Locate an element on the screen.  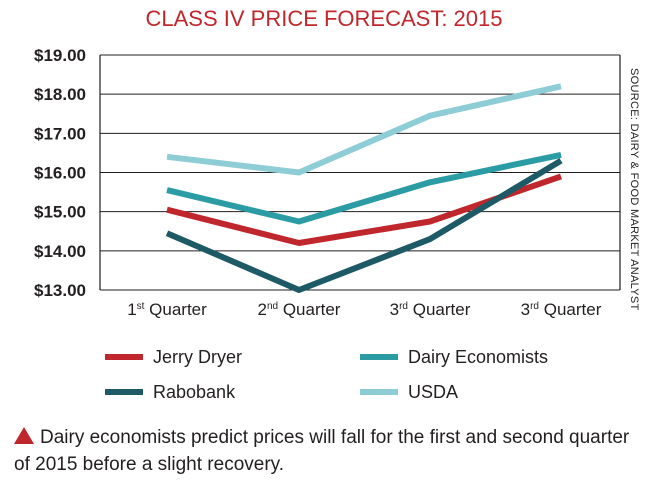
x-tick-label: 1st Quarter is located at coordinates (167, 309).